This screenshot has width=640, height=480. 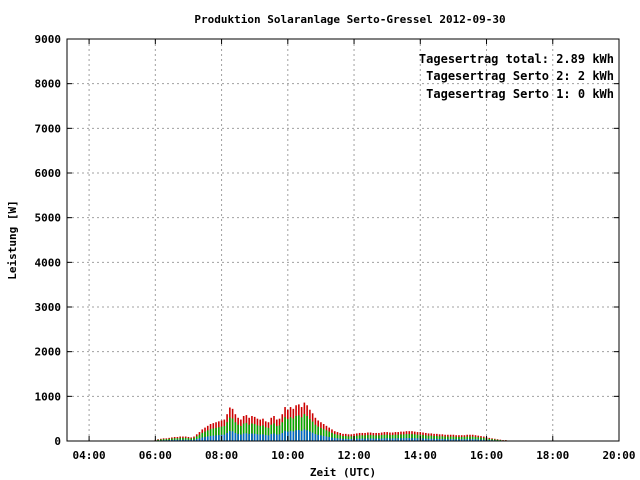 I want to click on y-tick-label: 1000, so click(x=48, y=396).